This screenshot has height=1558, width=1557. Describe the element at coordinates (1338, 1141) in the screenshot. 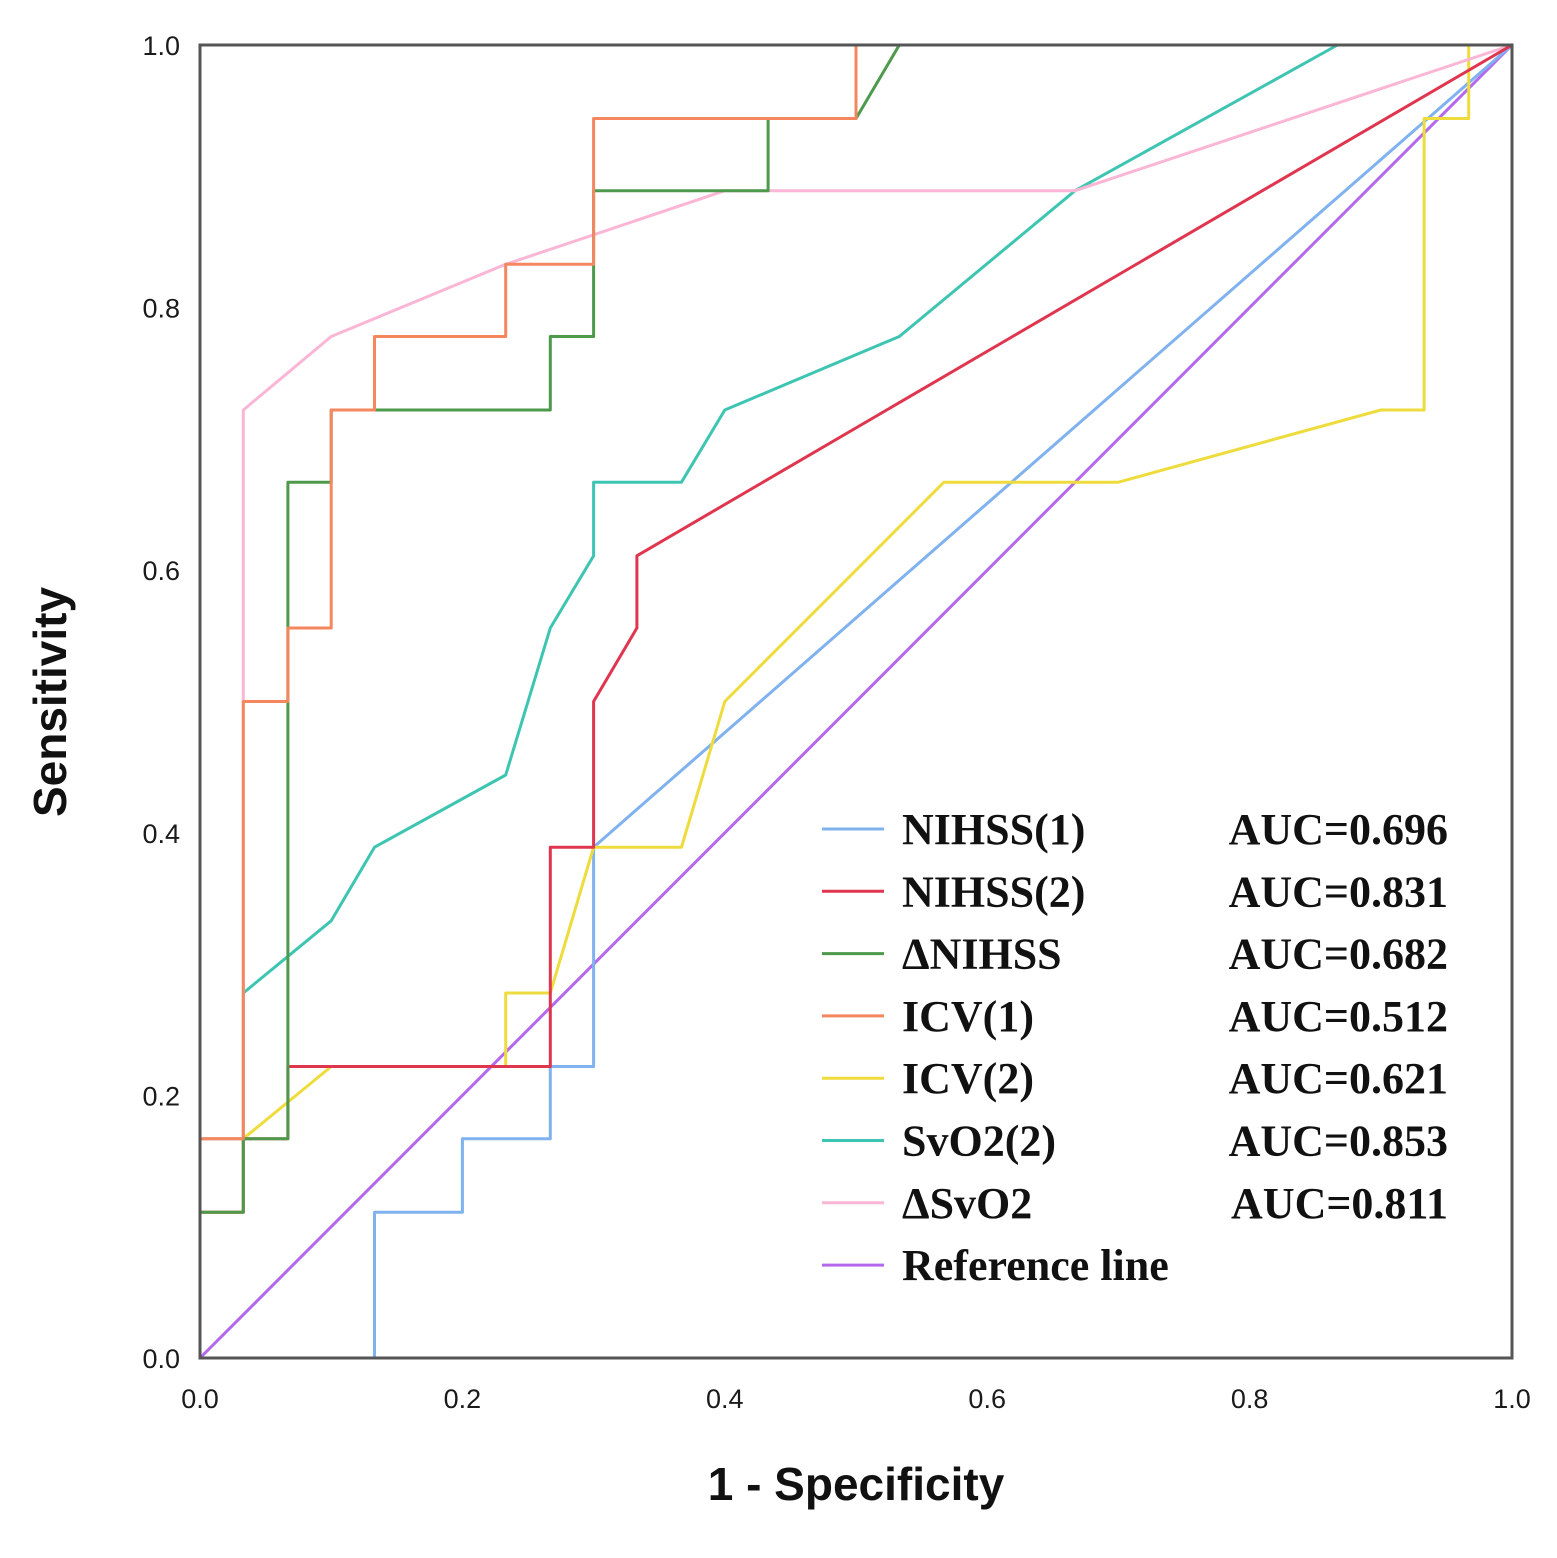

I see `legend-auc-svo2-2: AUC=0.853` at that location.